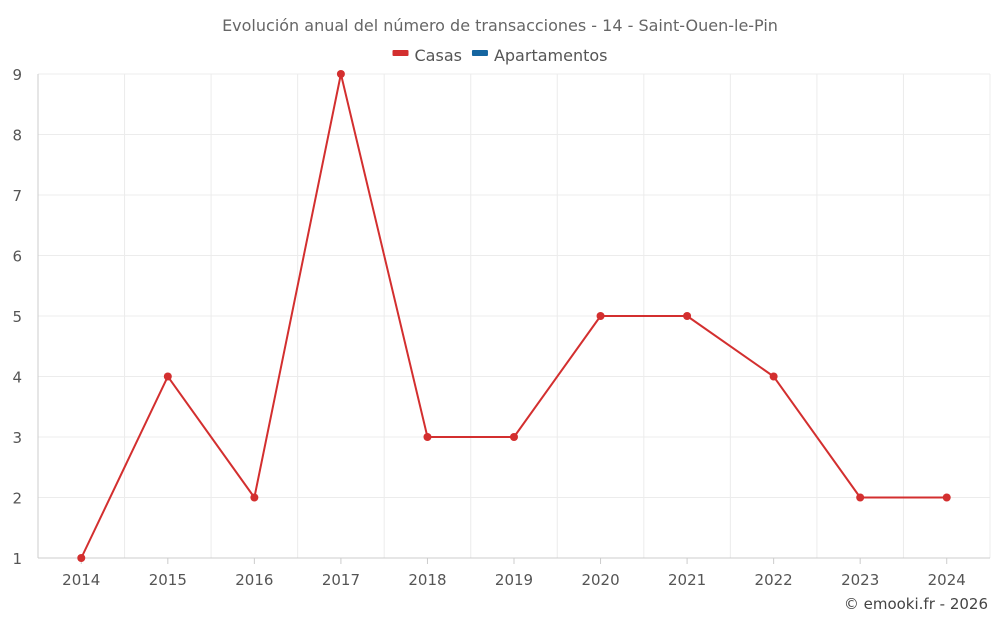 The height and width of the screenshot is (629, 1000). Describe the element at coordinates (17, 499) in the screenshot. I see `y-tick-label: 2` at that location.